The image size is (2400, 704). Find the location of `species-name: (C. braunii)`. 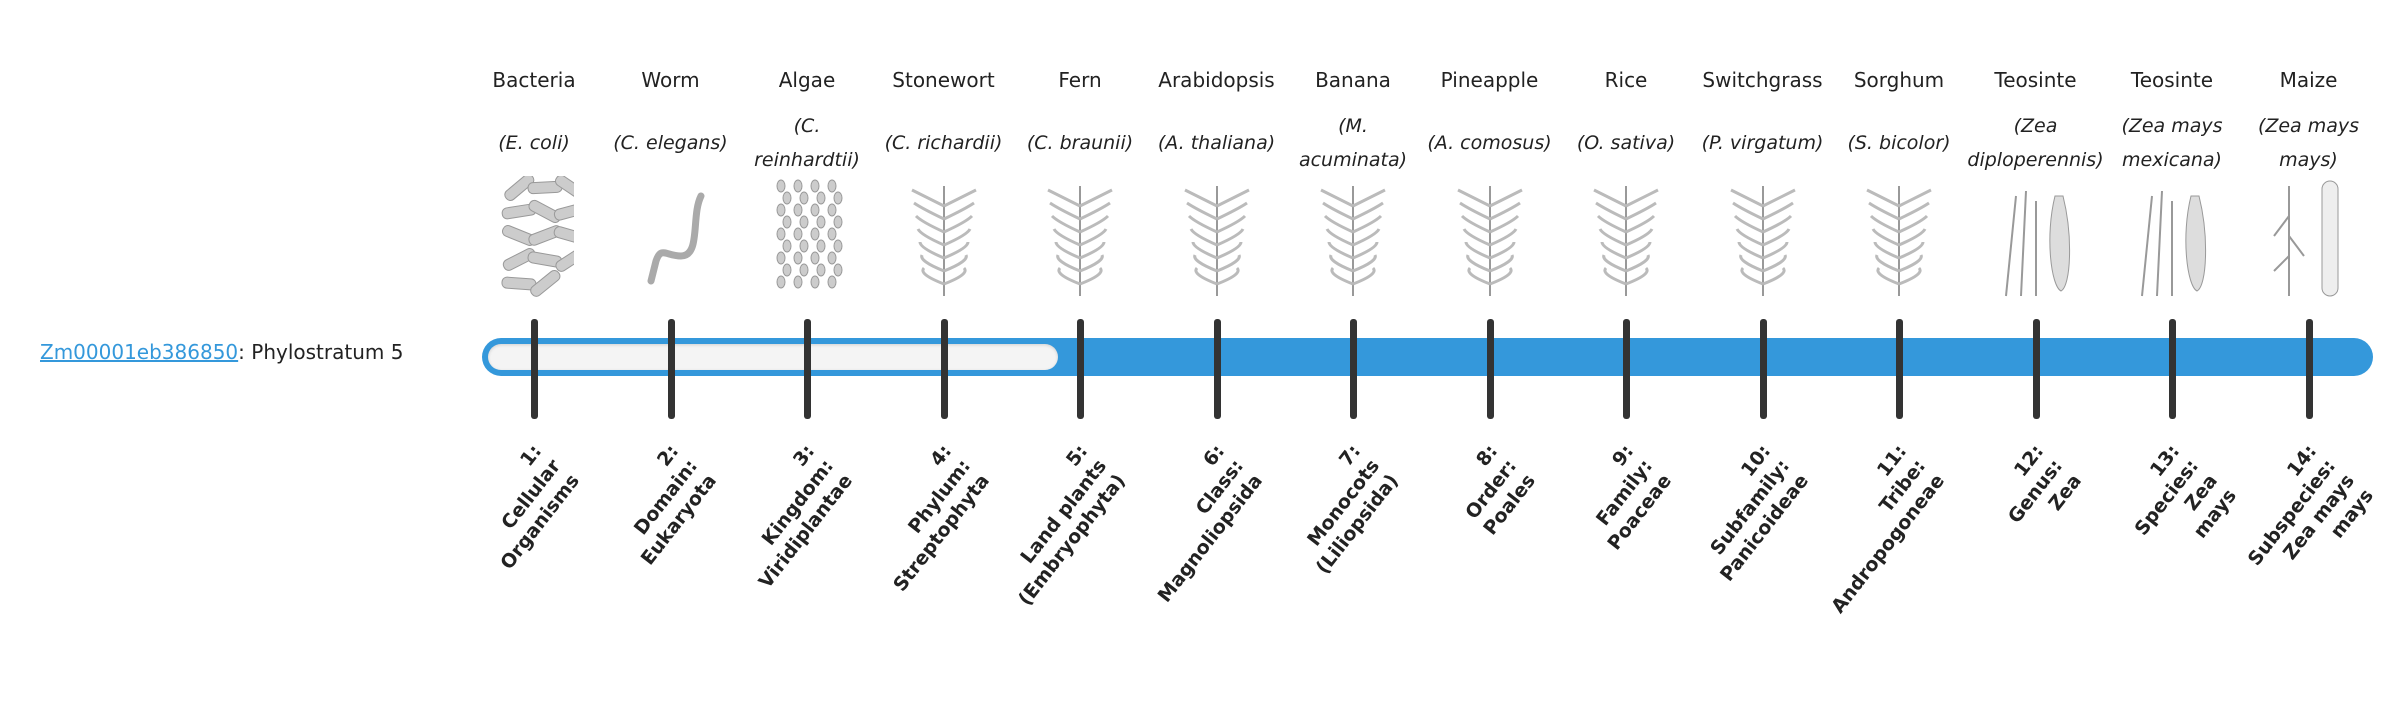

species-name: (C. braunii) is located at coordinates (1080, 143).